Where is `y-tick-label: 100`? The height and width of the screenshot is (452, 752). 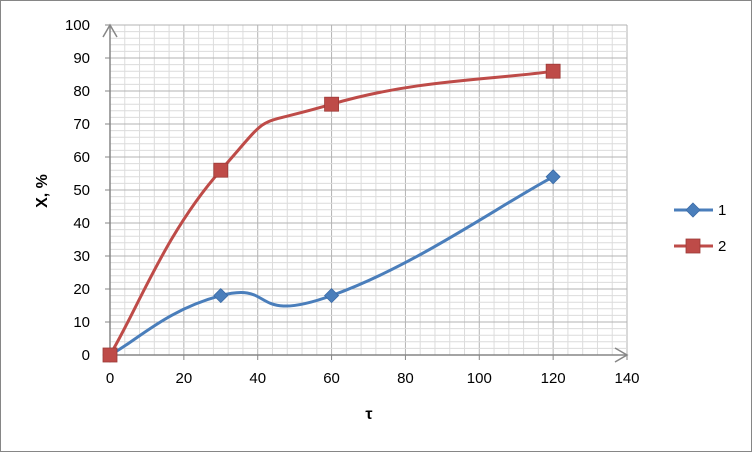
y-tick-label: 100 is located at coordinates (77, 25).